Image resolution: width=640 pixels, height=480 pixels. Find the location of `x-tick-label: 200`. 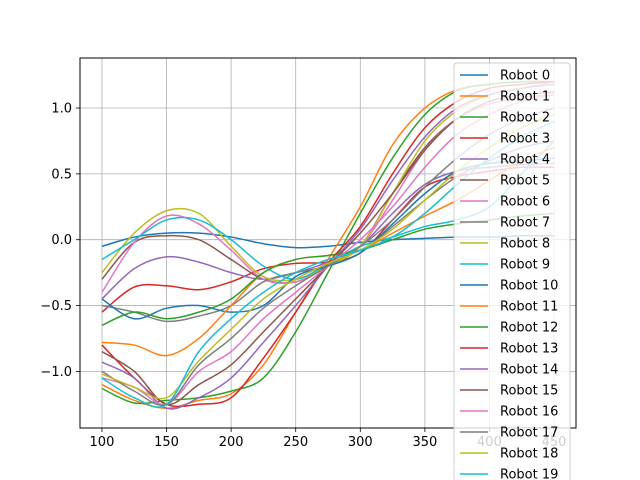

x-tick-label: 200 is located at coordinates (231, 442).